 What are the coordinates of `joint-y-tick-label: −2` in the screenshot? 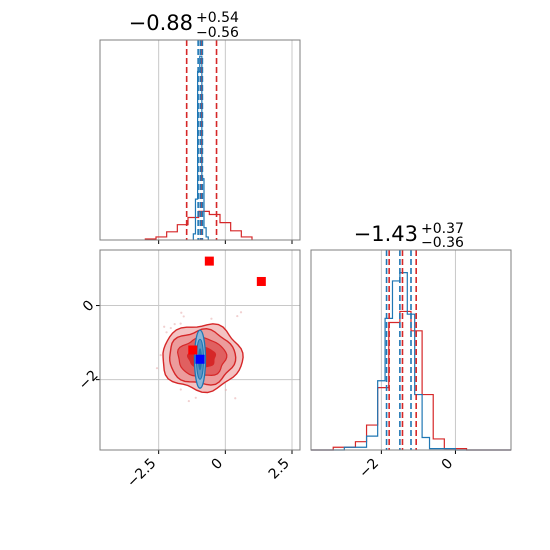 It's located at (89, 380).